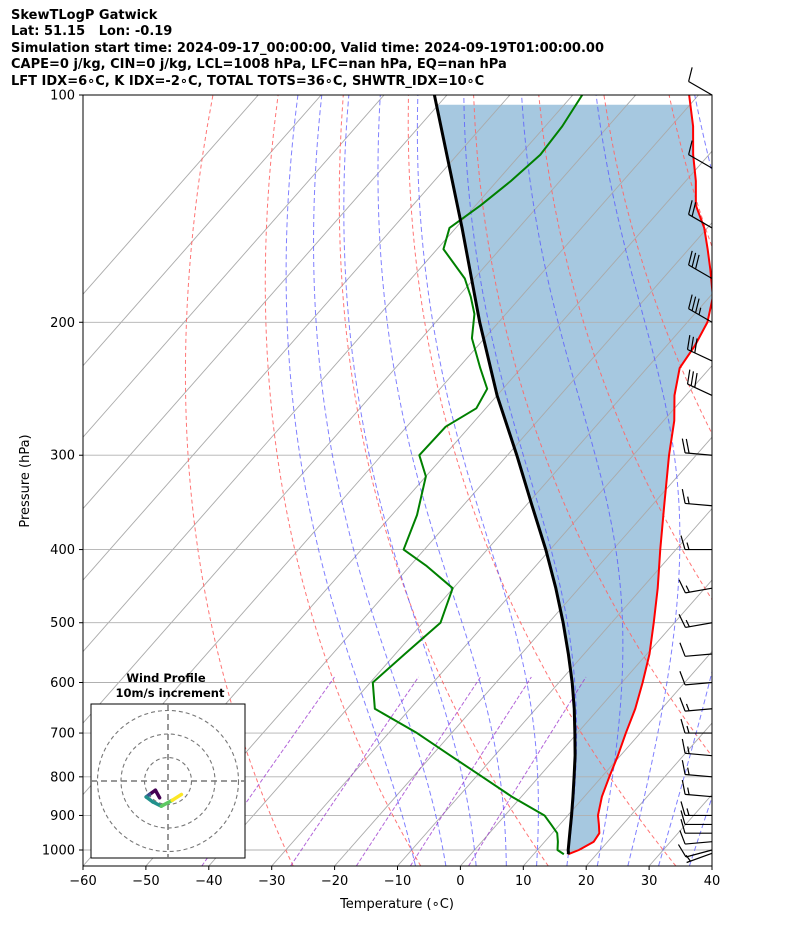  I want to click on y-axis-label: Pressure (hPa), so click(25, 480).